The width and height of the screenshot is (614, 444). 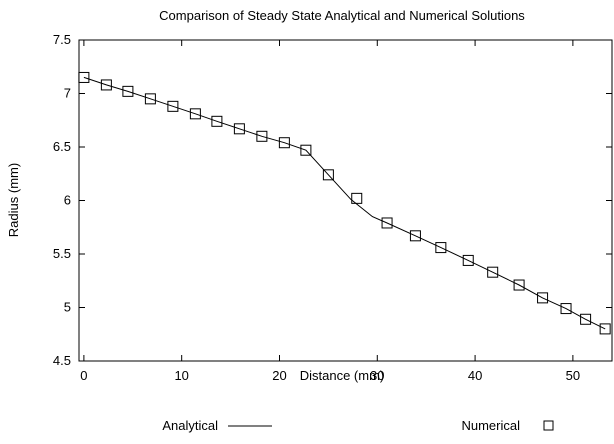 What do you see at coordinates (181, 375) in the screenshot?
I see `x-tick-label: 10` at bounding box center [181, 375].